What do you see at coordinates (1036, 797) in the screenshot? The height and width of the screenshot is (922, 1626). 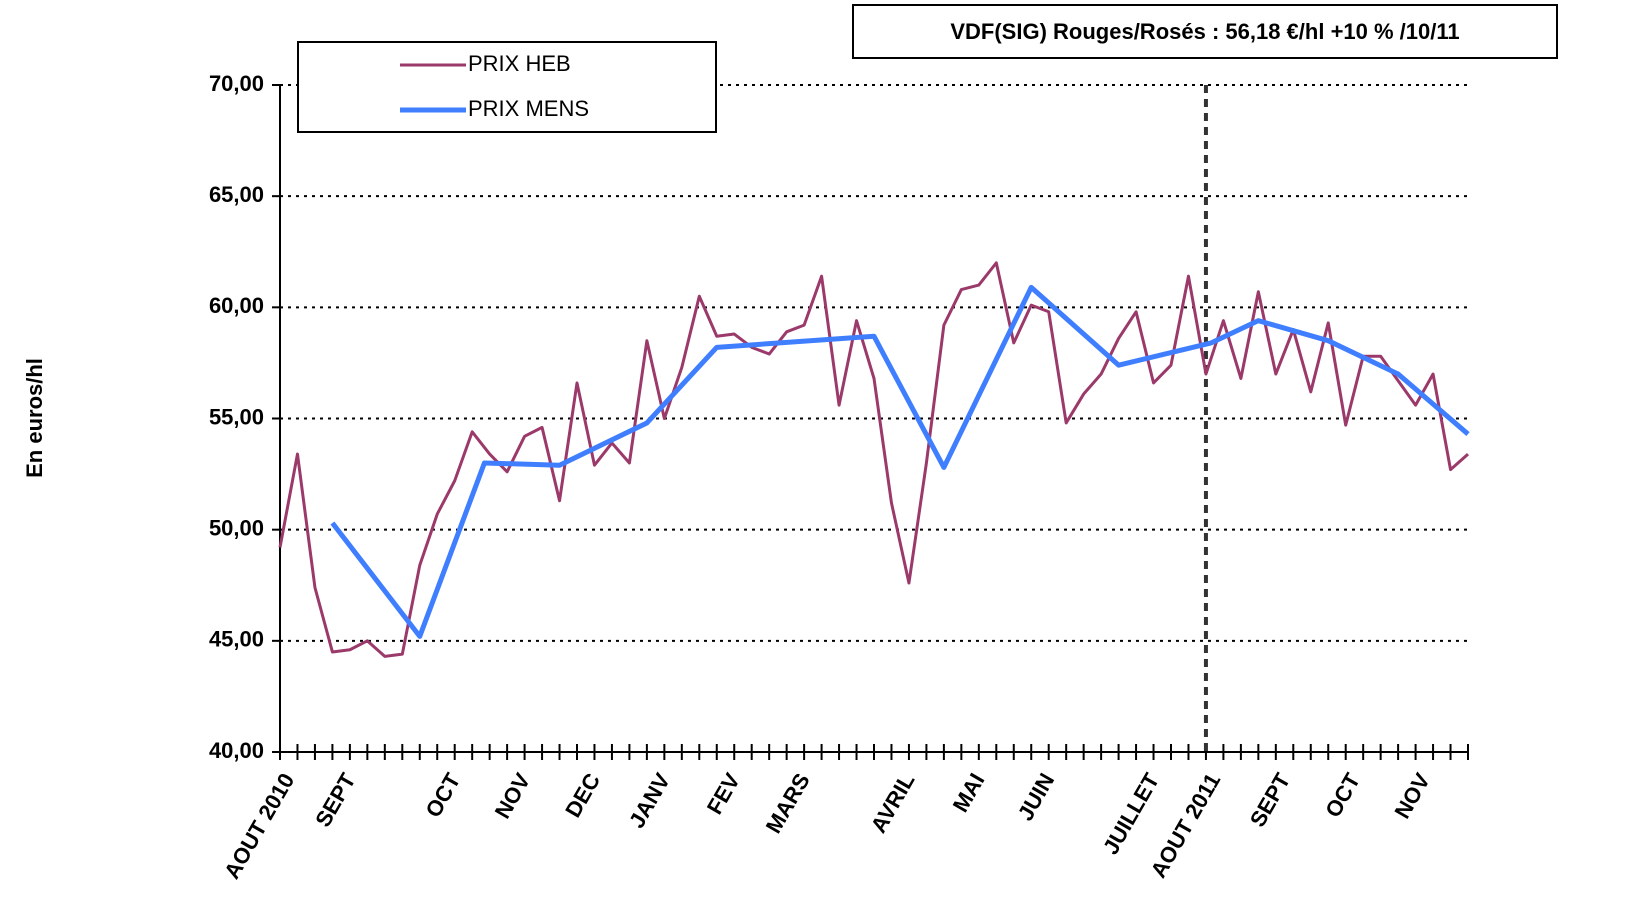 I see `x-tick-label: JUIN` at bounding box center [1036, 797].